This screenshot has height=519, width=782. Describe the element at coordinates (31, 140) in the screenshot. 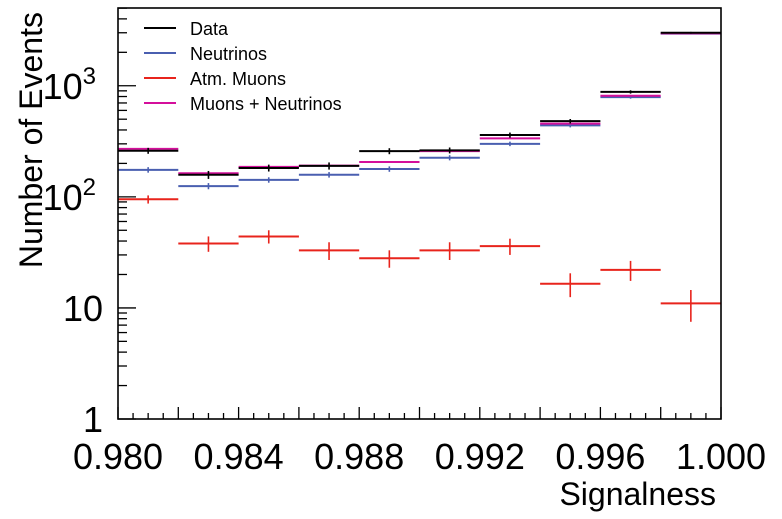

I see `y-axis-title: Number of Events` at that location.